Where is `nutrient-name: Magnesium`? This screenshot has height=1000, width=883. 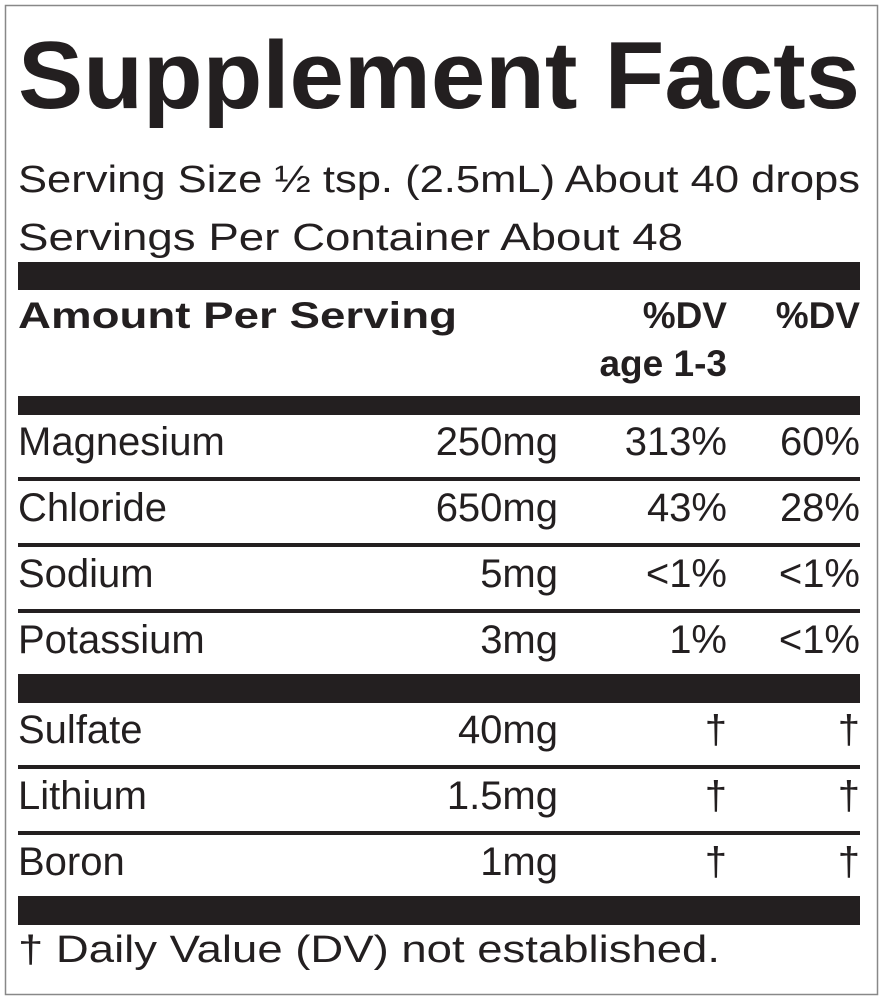 nutrient-name: Magnesium is located at coordinates (121, 442).